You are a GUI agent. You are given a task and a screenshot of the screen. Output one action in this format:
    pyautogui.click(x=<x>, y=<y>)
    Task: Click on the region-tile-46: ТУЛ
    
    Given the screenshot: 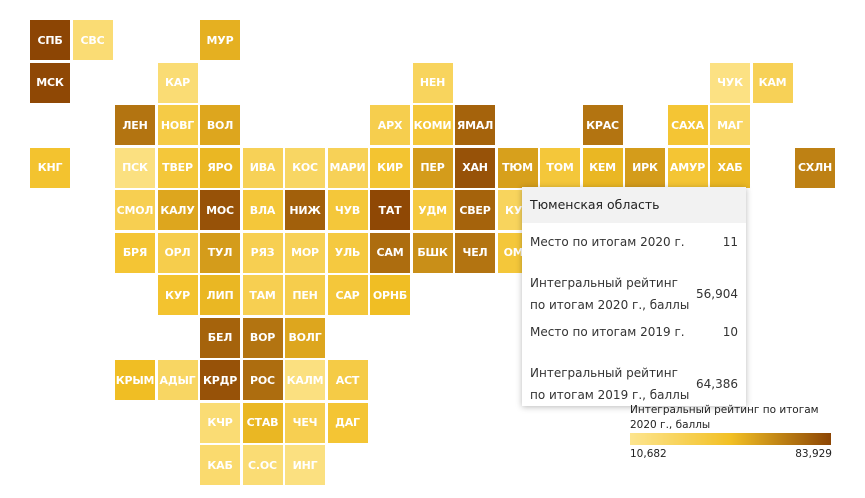 What is the action you would take?
    pyautogui.click(x=220, y=252)
    